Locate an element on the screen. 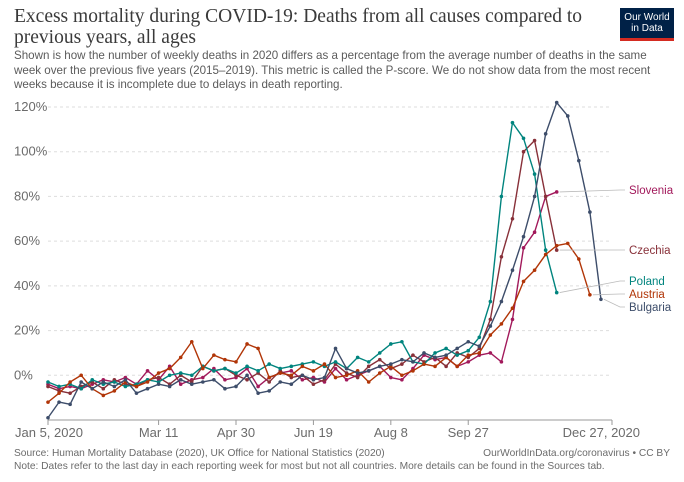 Image resolution: width=684 pixels, height=482 pixels. logo-line-2: in Data is located at coordinates (647, 28).